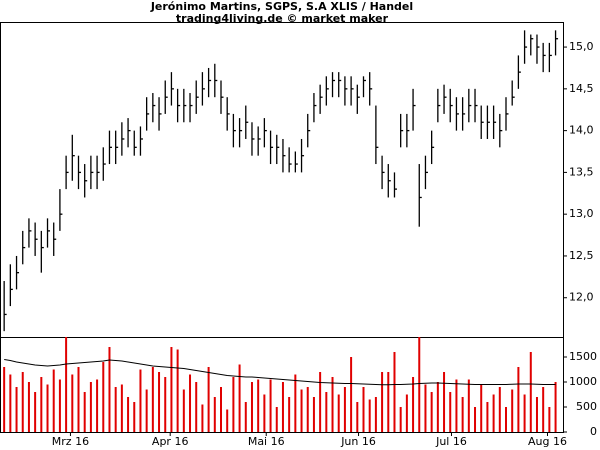  I want to click on x-tick-label: Jun 16, so click(358, 441).